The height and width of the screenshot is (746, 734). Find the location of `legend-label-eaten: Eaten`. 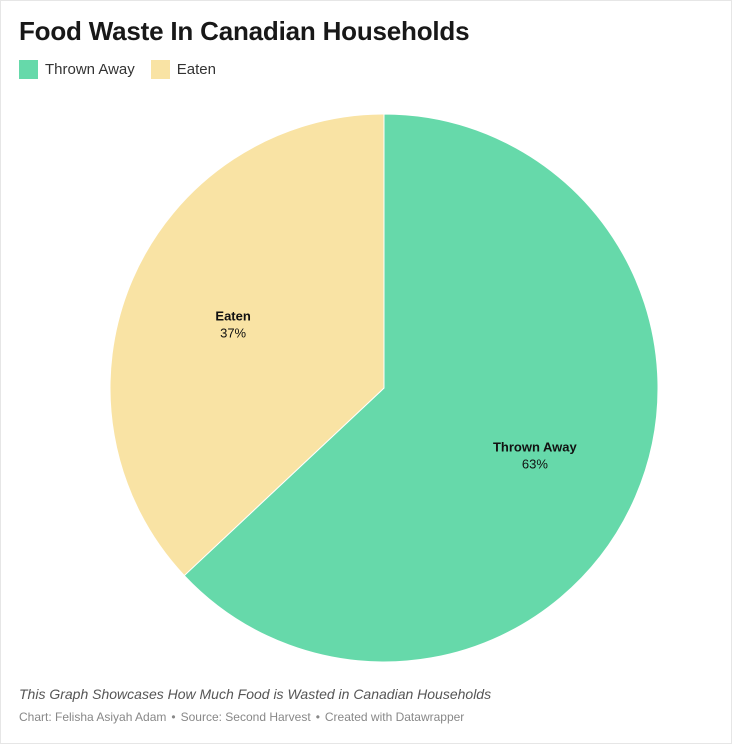

legend-label-eaten: Eaten is located at coordinates (196, 69).